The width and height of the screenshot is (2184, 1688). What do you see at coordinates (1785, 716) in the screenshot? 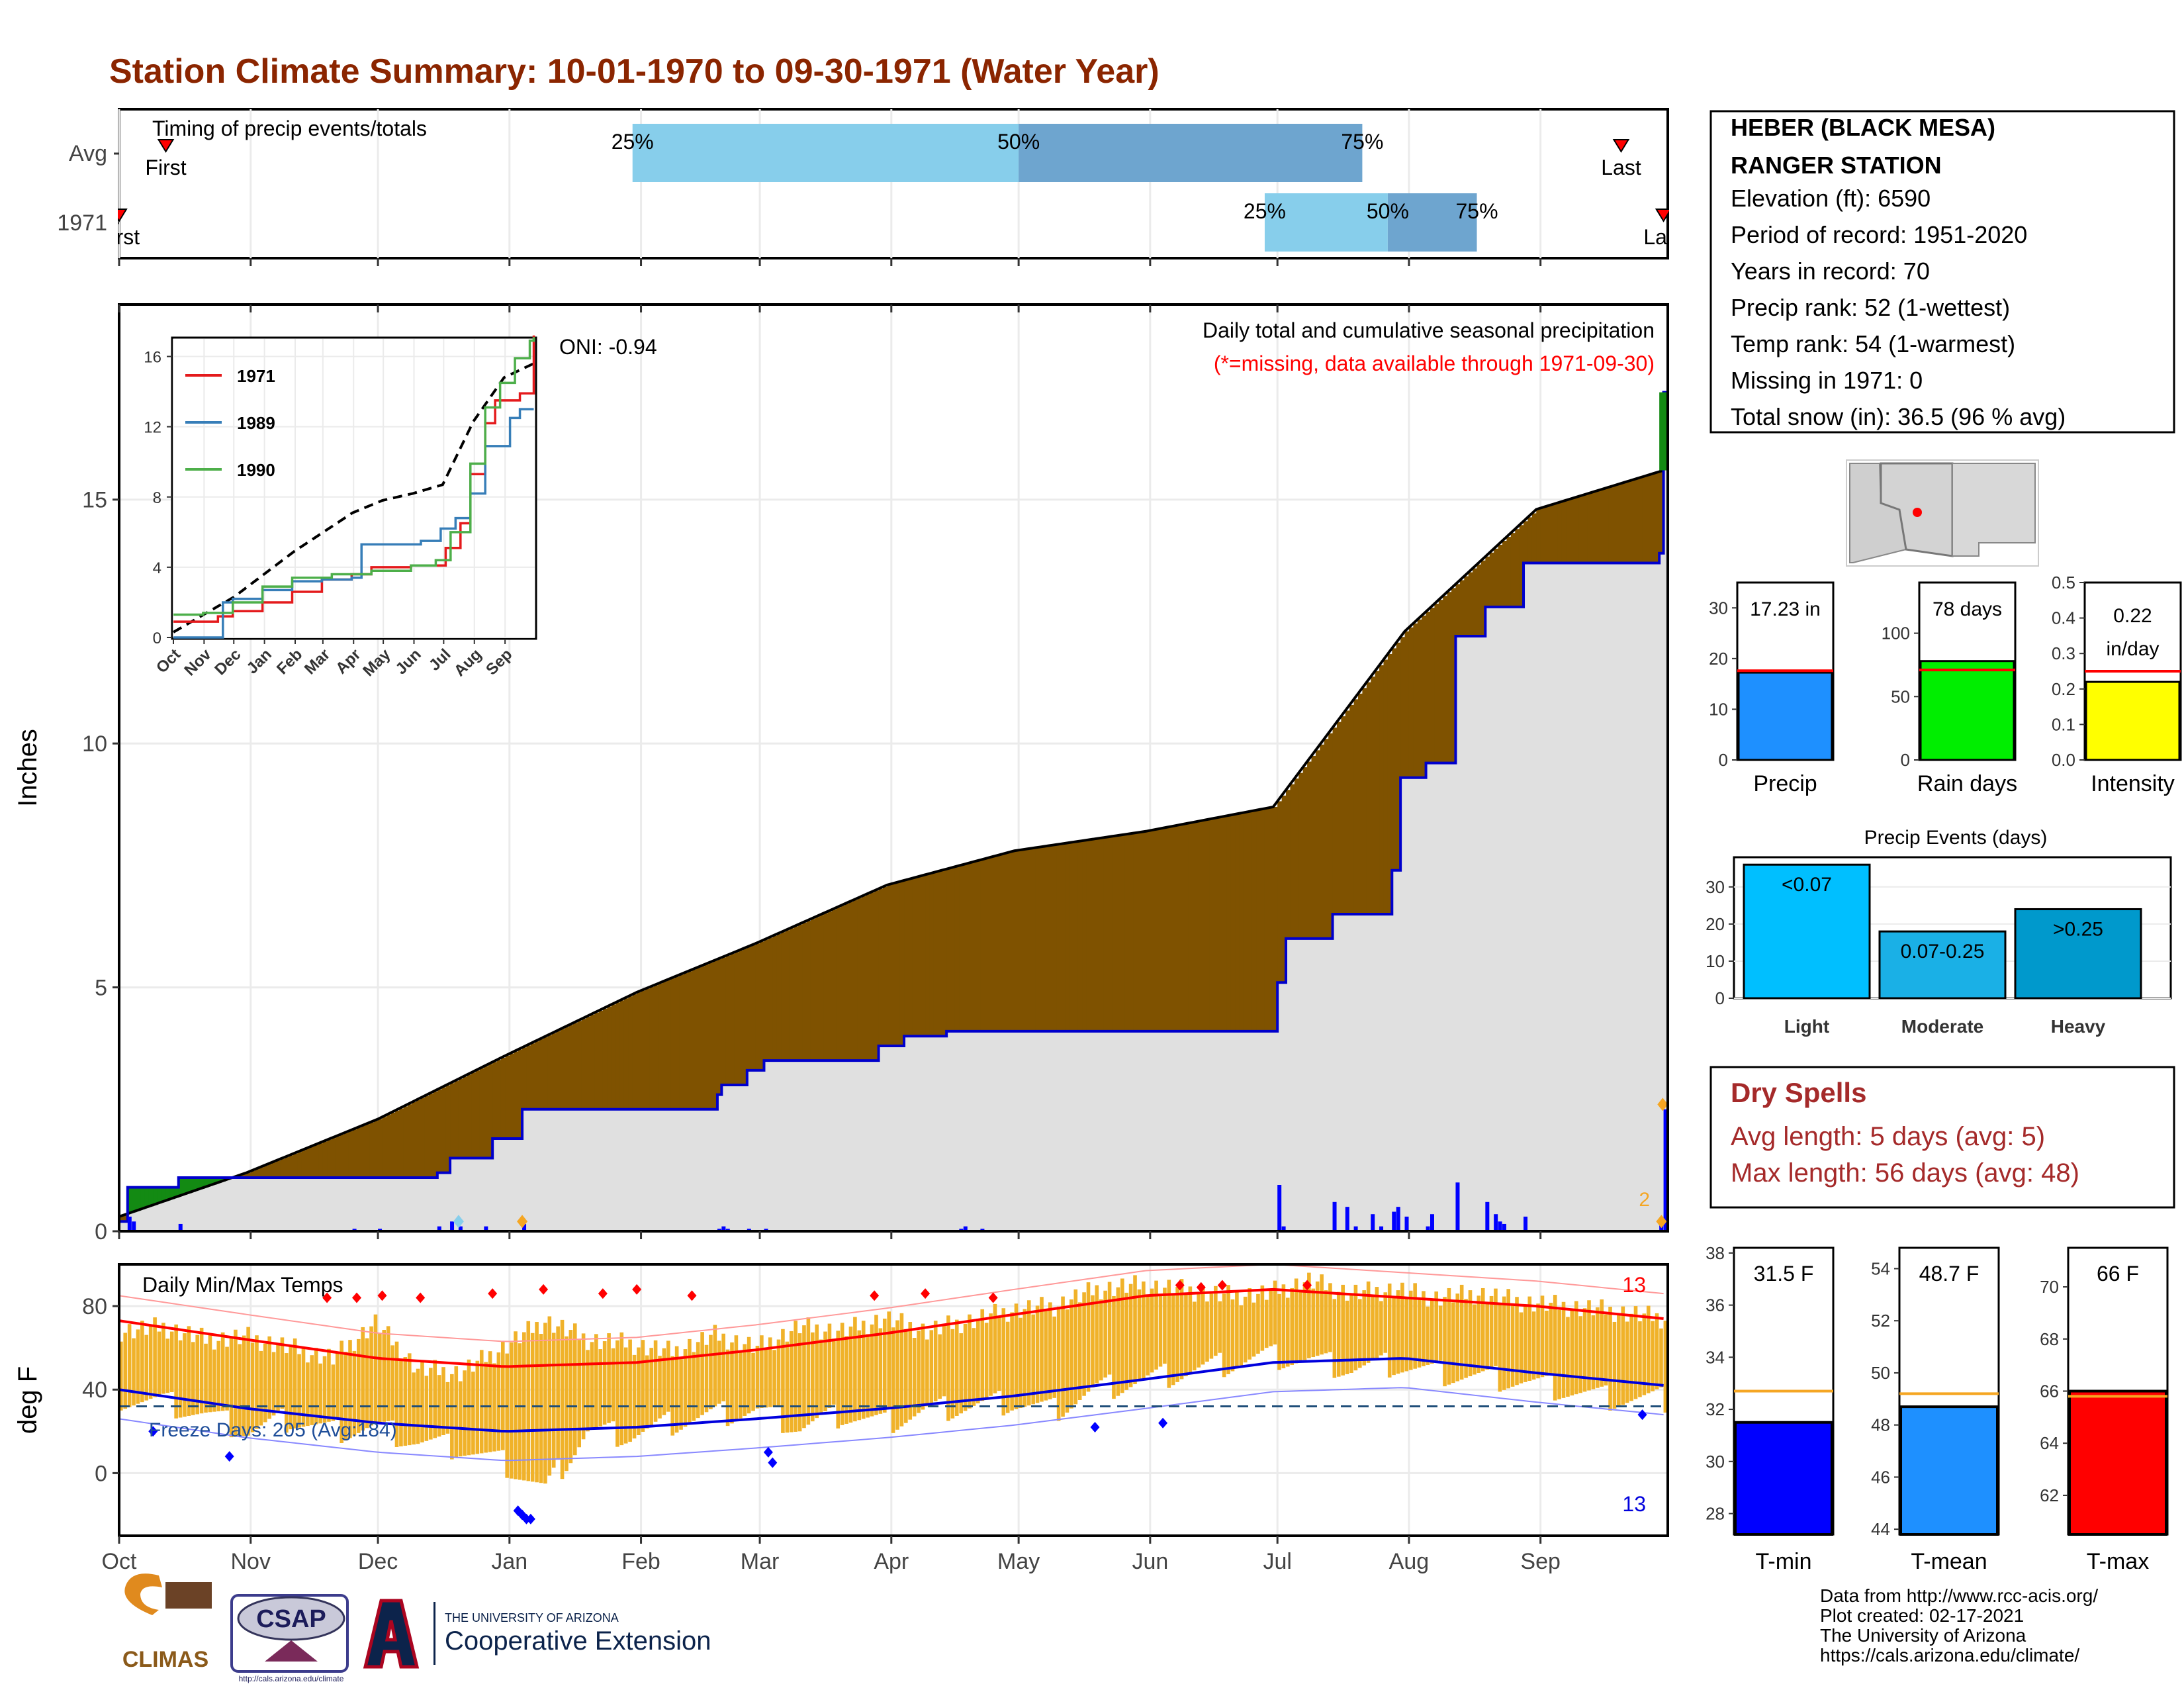
I see `mini-bar-value` at bounding box center [1785, 716].